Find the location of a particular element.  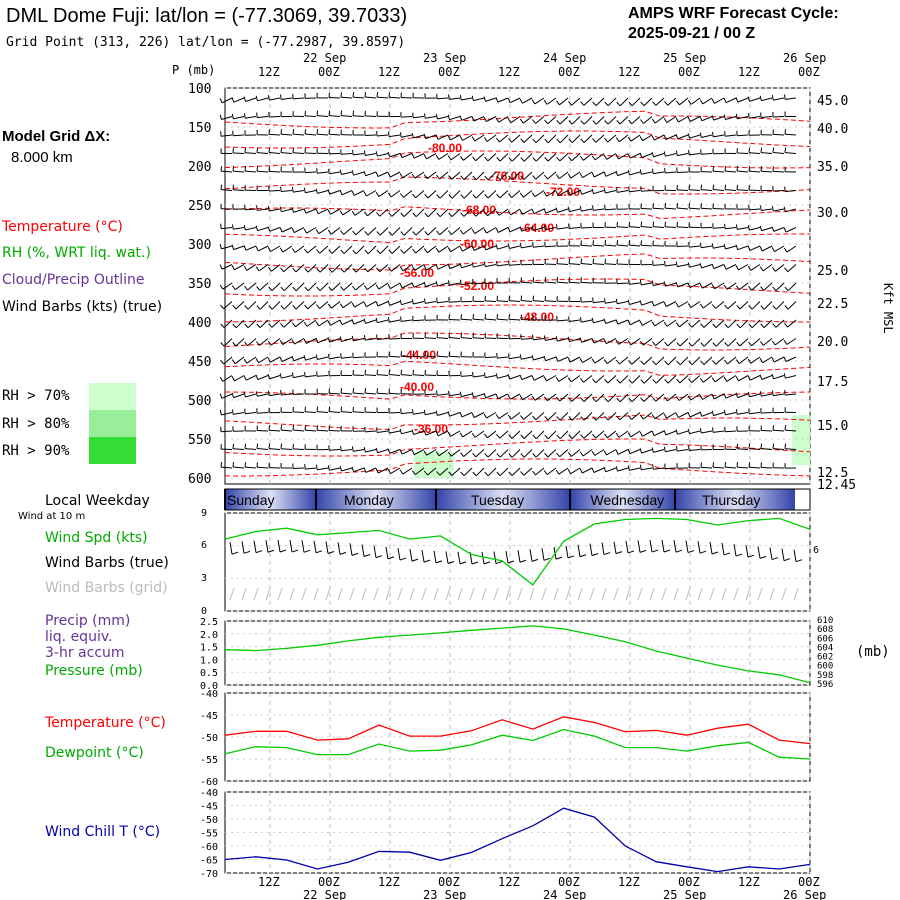

wind-barb-true-flag is located at coordinates (691, 552).